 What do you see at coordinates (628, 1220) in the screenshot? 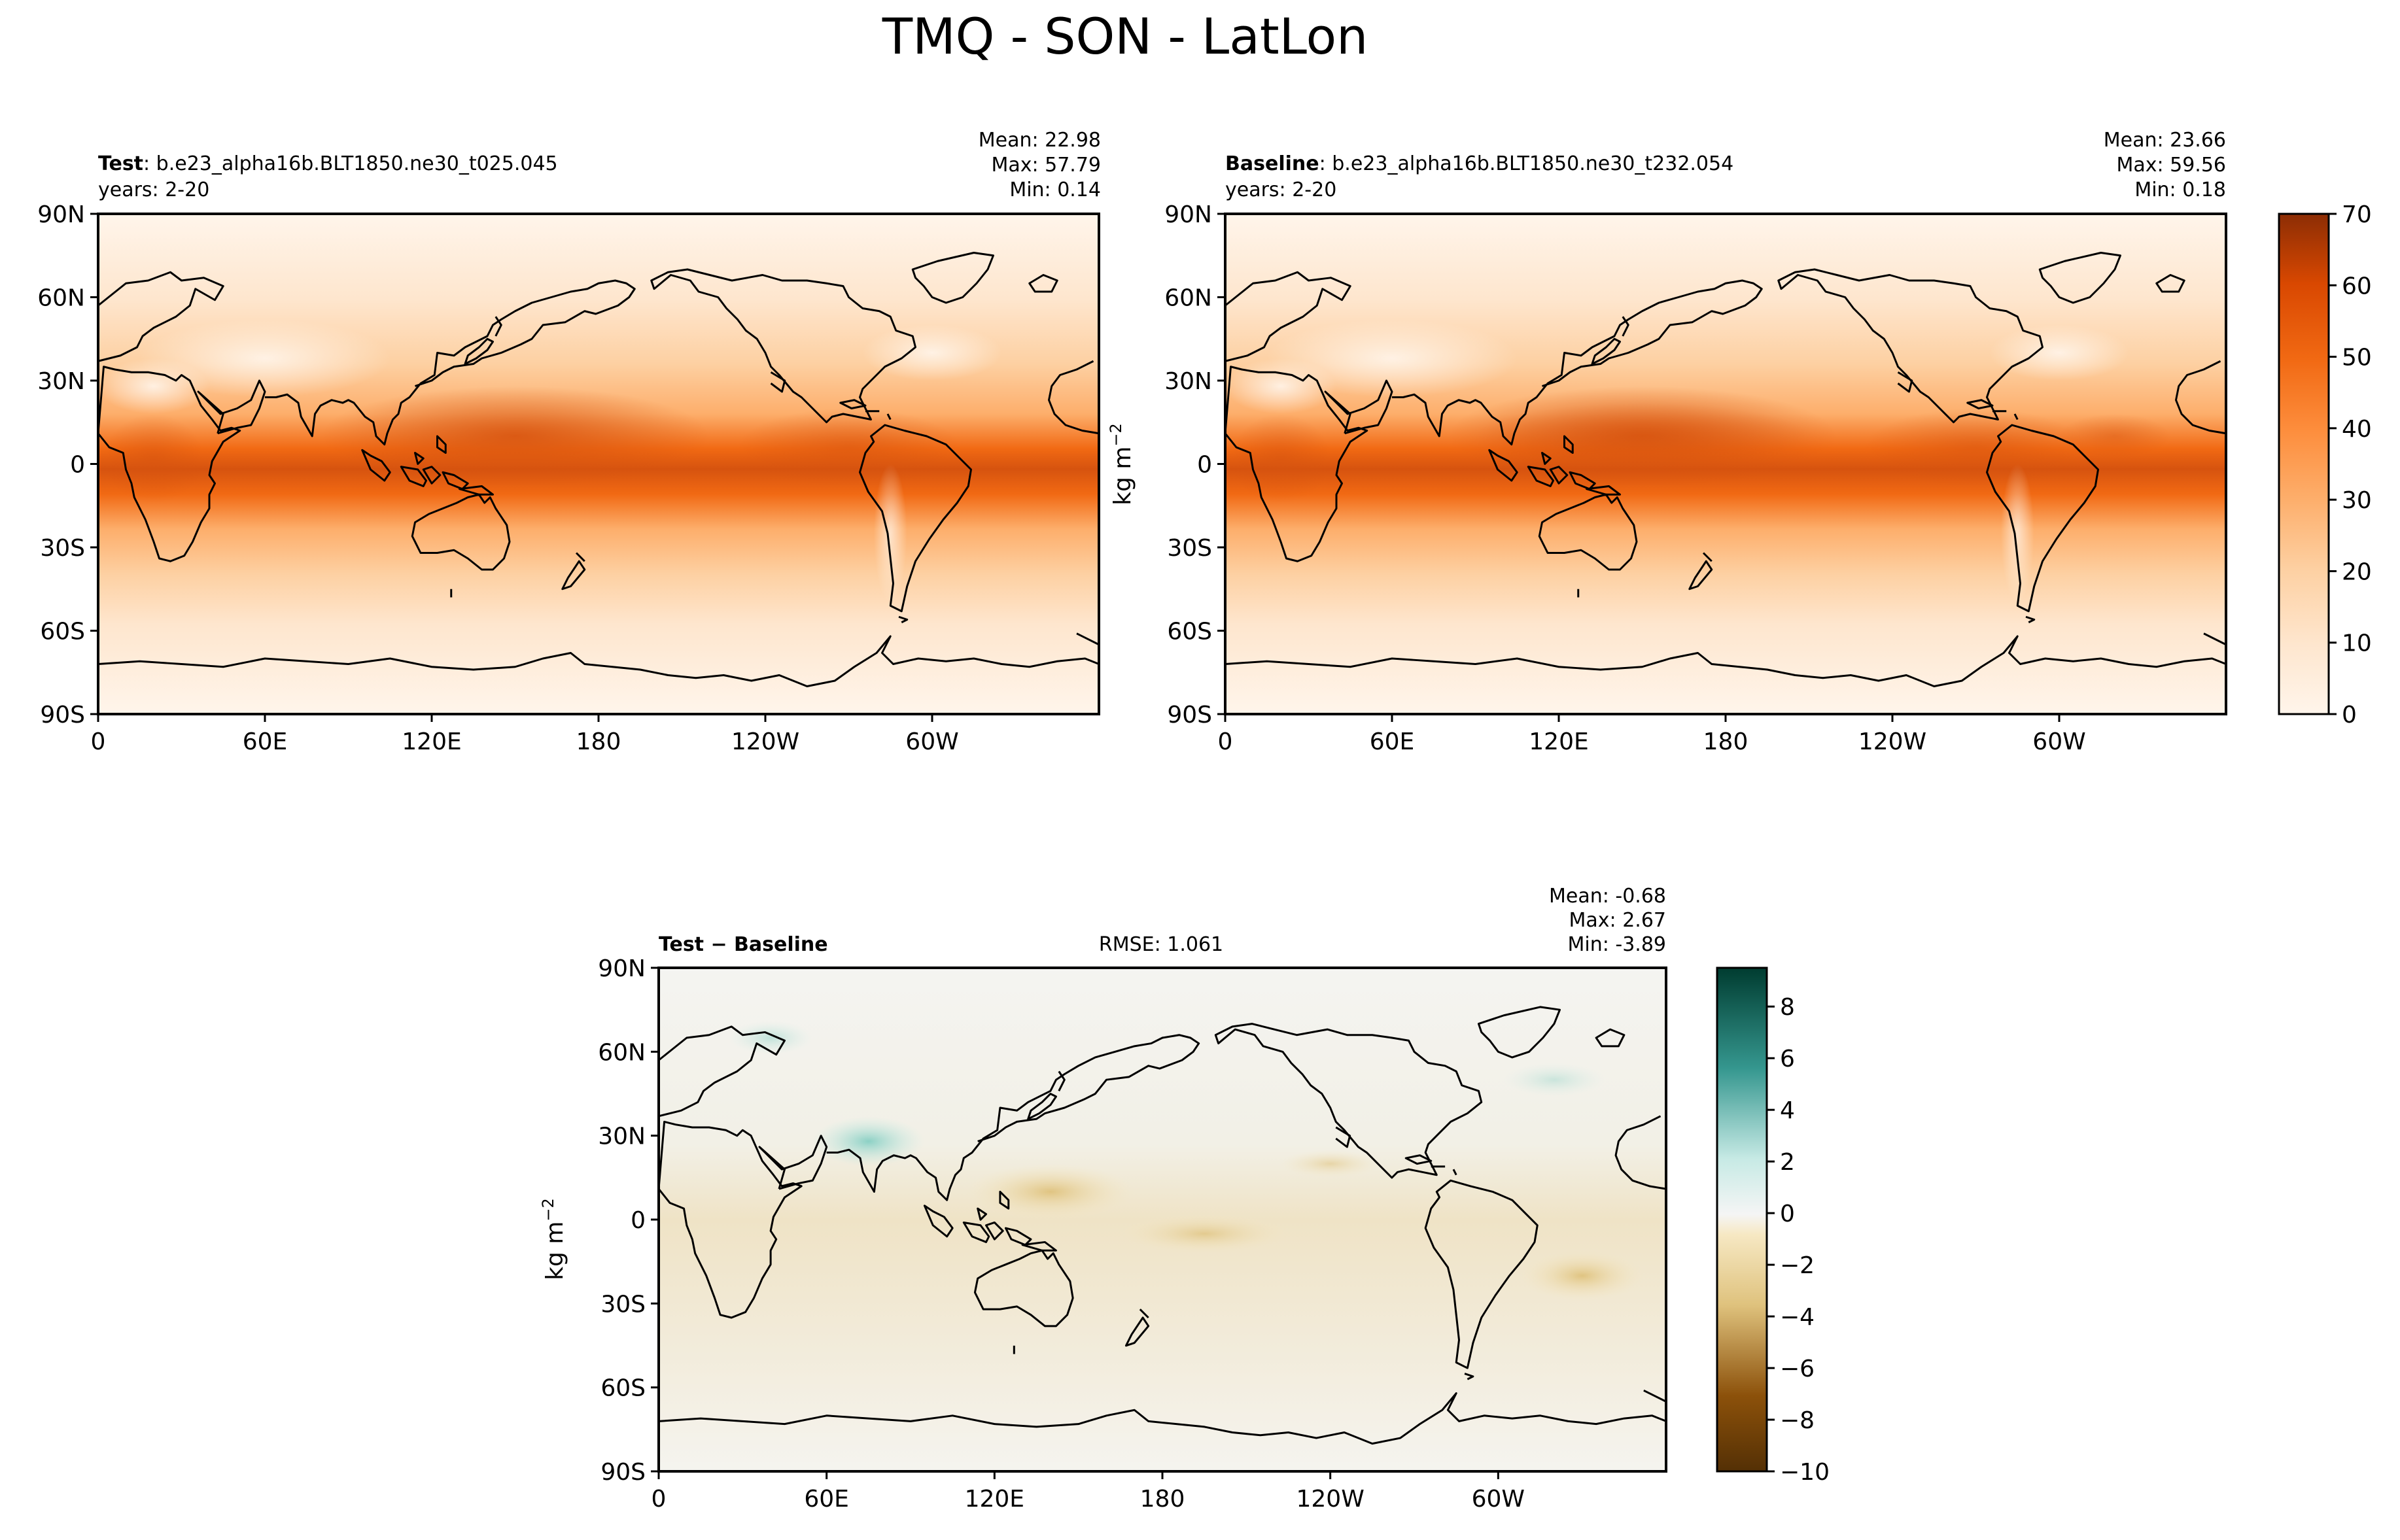
I see `diff-lat-axis: 90N 60N 30N 0 30S 60S 90S` at bounding box center [628, 1220].